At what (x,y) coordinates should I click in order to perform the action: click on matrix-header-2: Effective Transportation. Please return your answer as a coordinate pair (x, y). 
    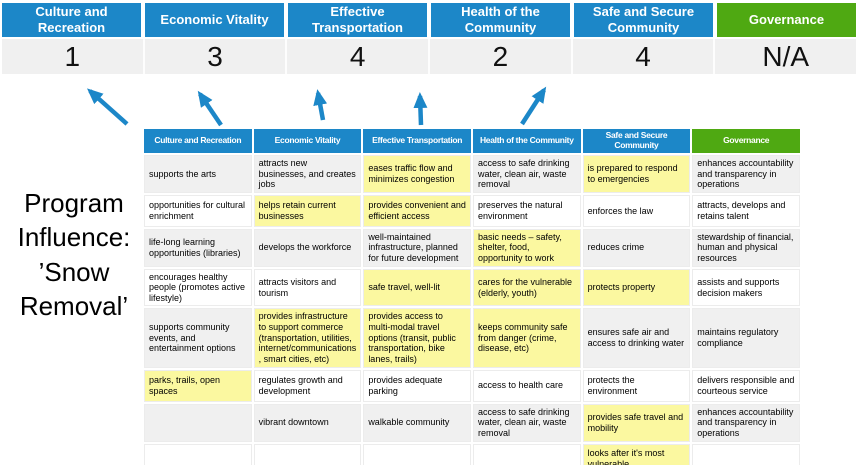
    Looking at the image, I should click on (417, 141).